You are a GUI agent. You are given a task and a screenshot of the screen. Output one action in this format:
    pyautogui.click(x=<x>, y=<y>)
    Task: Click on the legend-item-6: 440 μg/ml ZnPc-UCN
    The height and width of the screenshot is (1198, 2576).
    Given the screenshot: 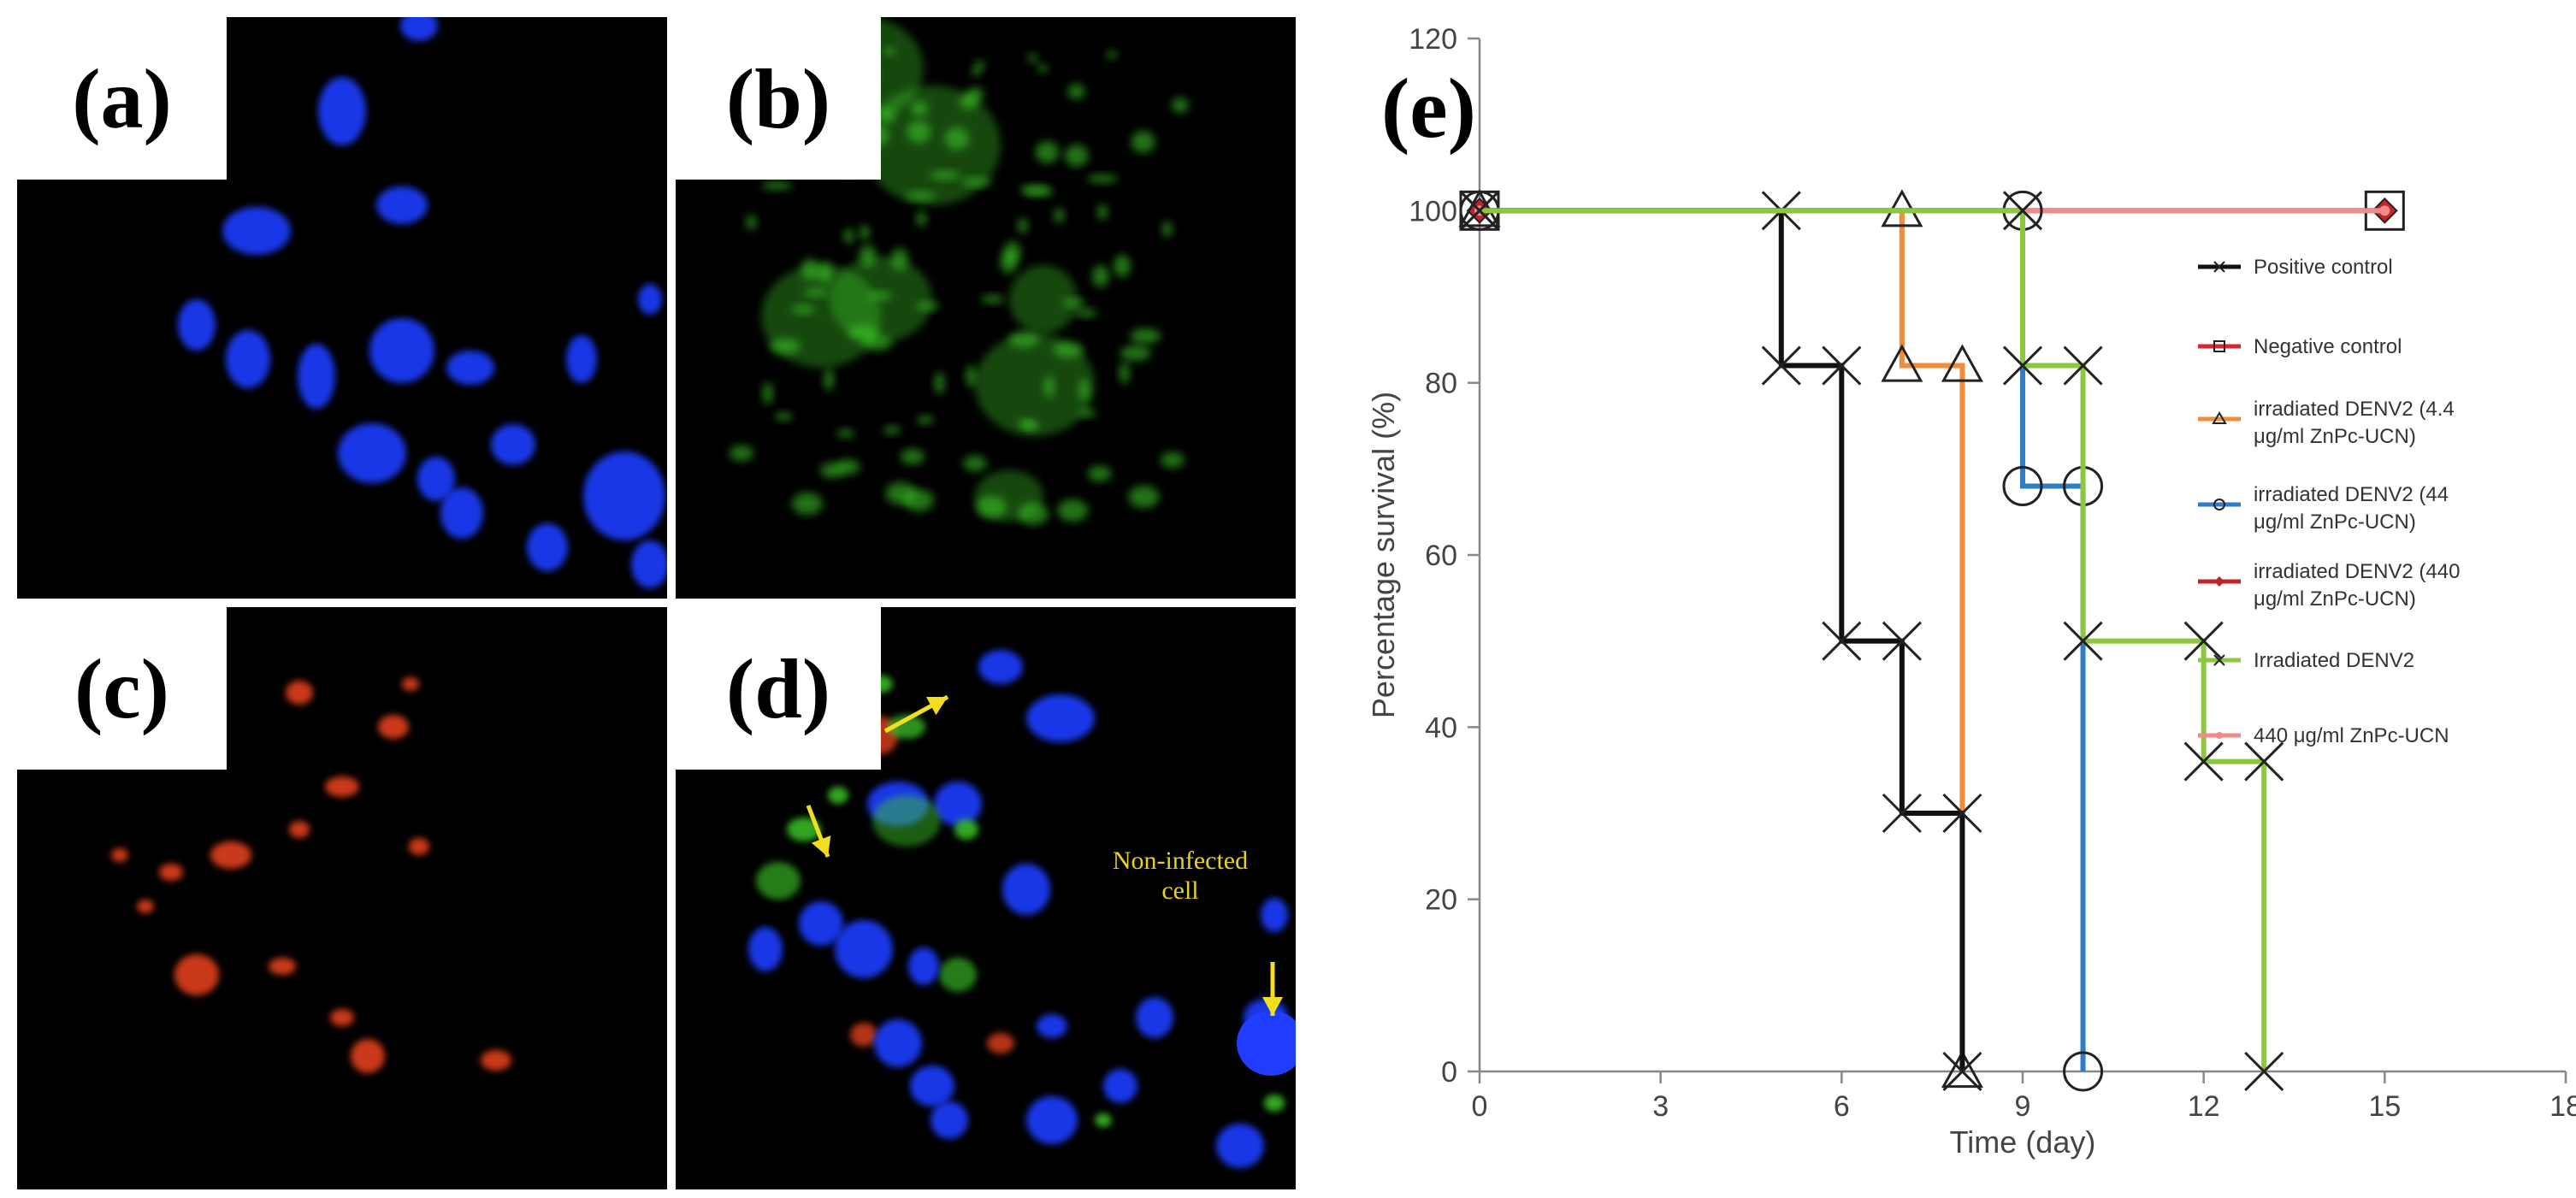 What is the action you would take?
    pyautogui.click(x=2323, y=736)
    